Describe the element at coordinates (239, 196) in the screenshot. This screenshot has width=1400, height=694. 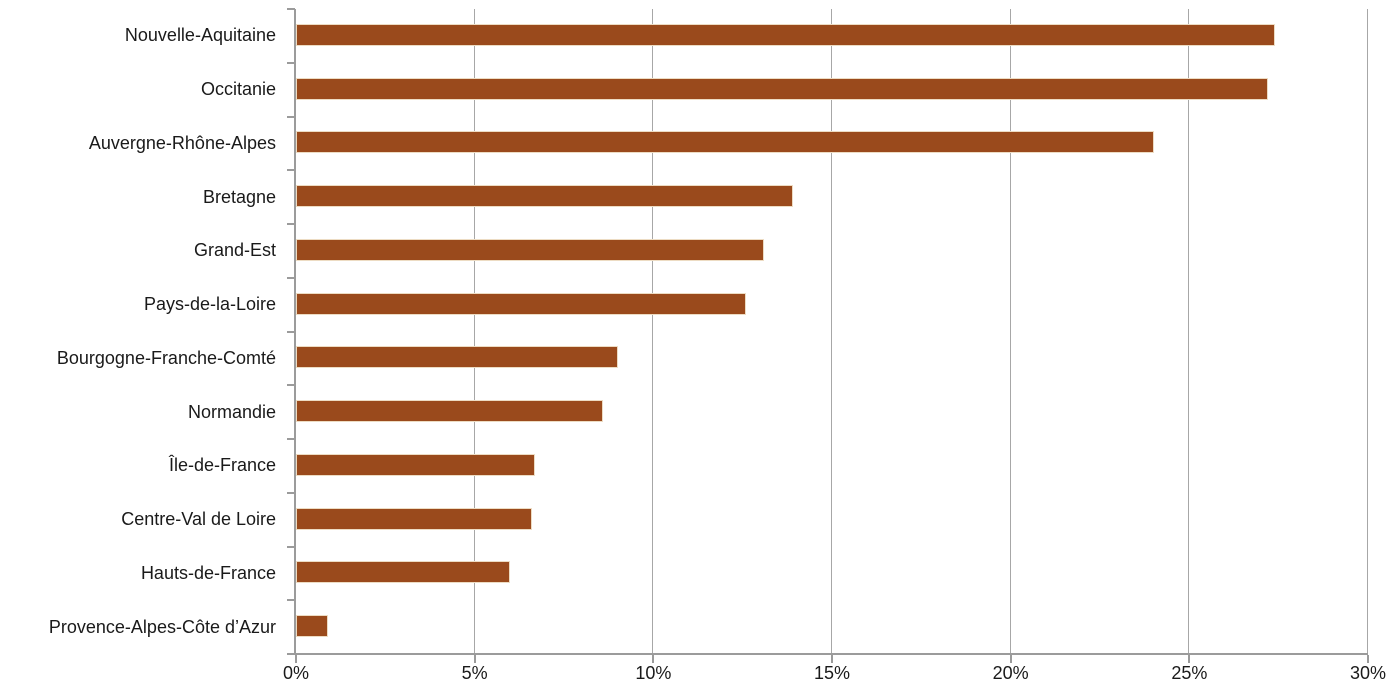
I see `category-label: Bretagne` at that location.